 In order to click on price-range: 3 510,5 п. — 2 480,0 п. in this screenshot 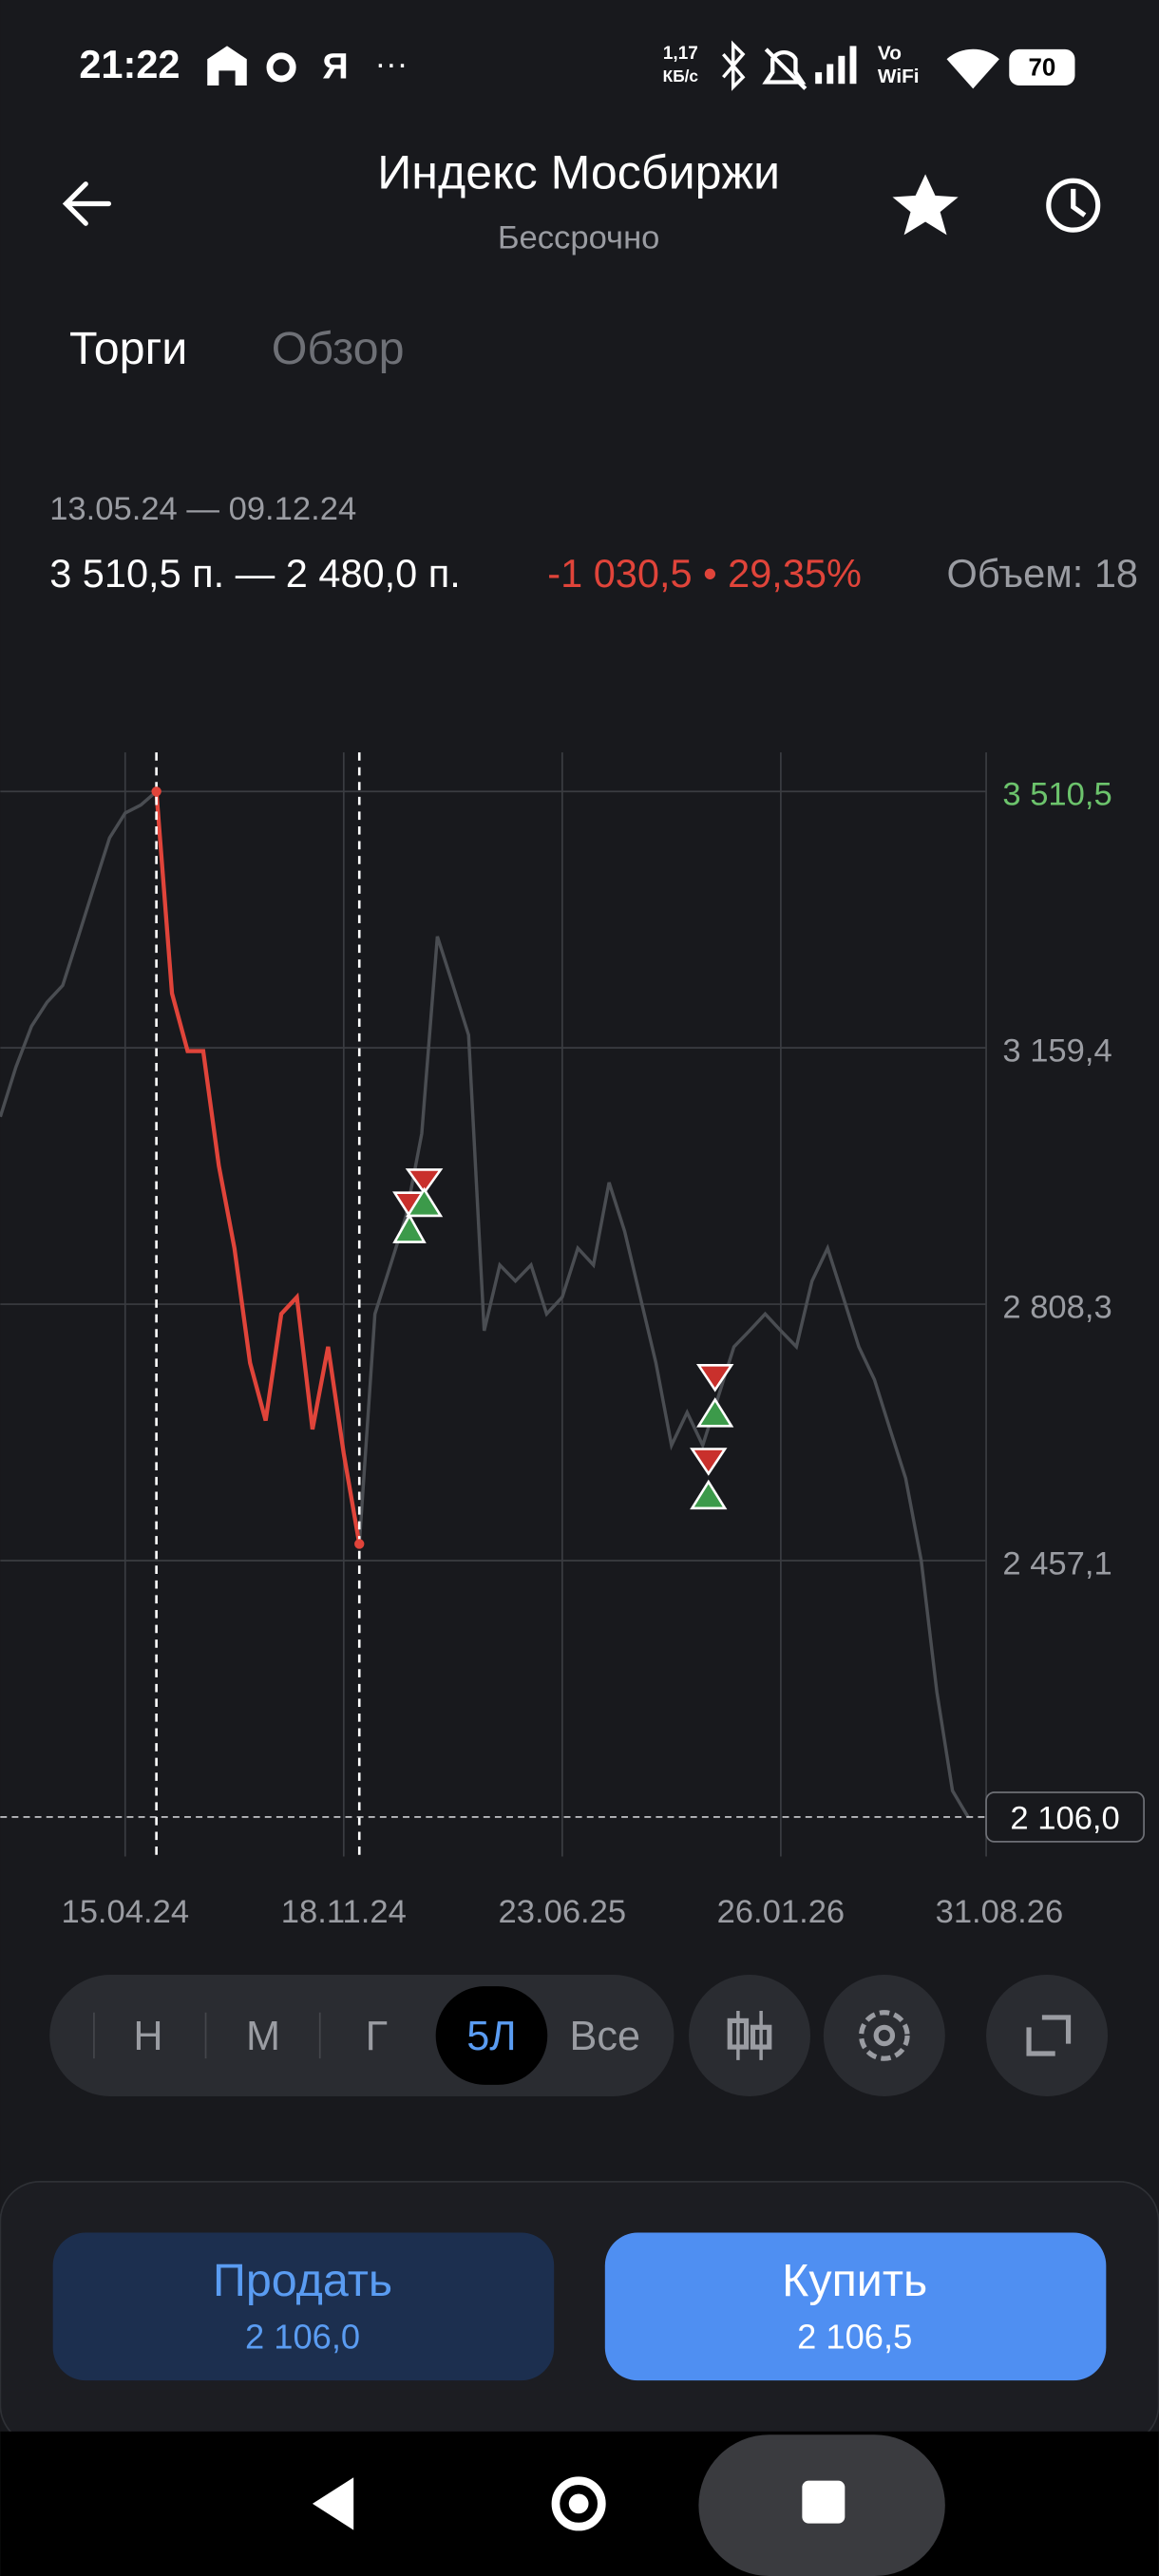, I will do `click(255, 573)`.